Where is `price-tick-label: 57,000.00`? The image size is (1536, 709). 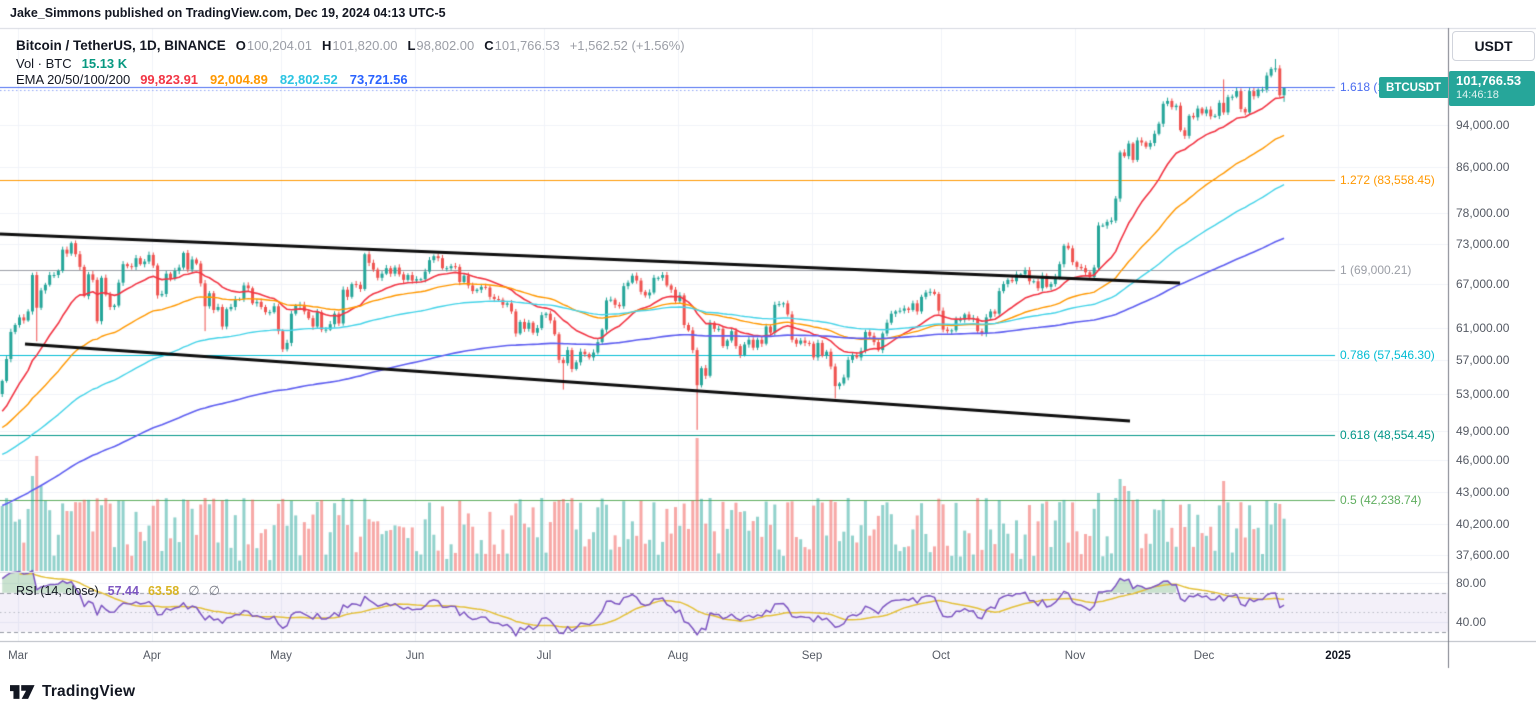 price-tick-label: 57,000.00 is located at coordinates (1483, 359).